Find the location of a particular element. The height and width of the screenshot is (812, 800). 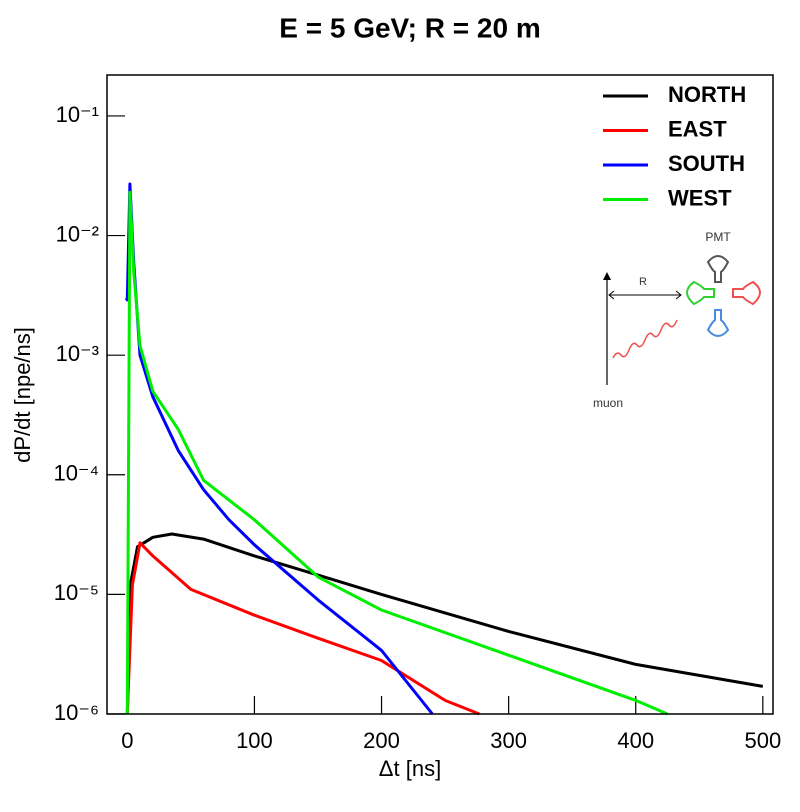

legend-label: EAST is located at coordinates (697, 128).